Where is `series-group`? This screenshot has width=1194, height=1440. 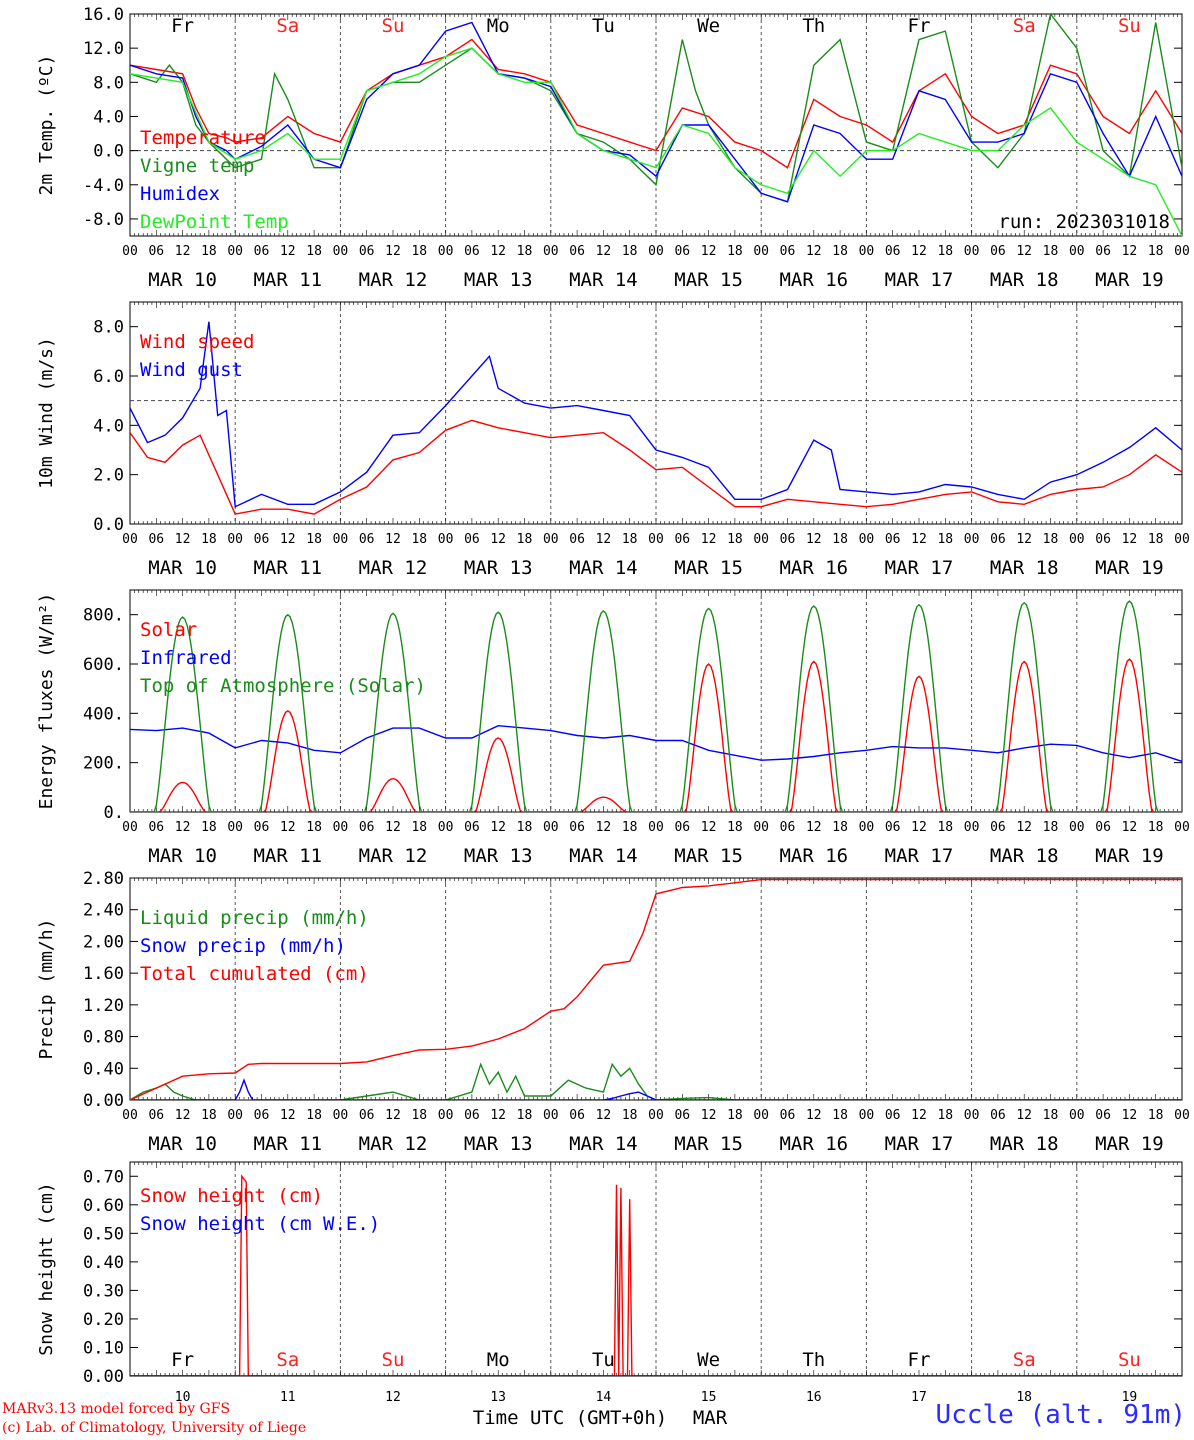 series-group is located at coordinates (656, 1275).